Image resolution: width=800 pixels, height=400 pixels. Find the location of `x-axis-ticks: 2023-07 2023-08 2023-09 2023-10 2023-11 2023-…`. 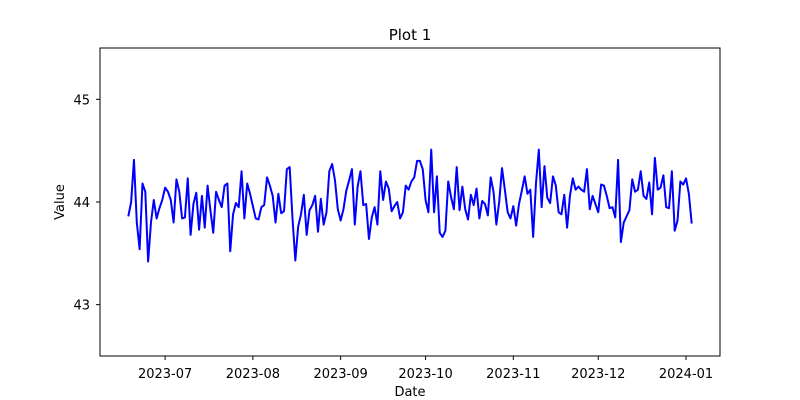

x-axis-ticks: 2023-07 2023-08 2023-09 2023-10 2023-11 2023-… is located at coordinates (425, 369).